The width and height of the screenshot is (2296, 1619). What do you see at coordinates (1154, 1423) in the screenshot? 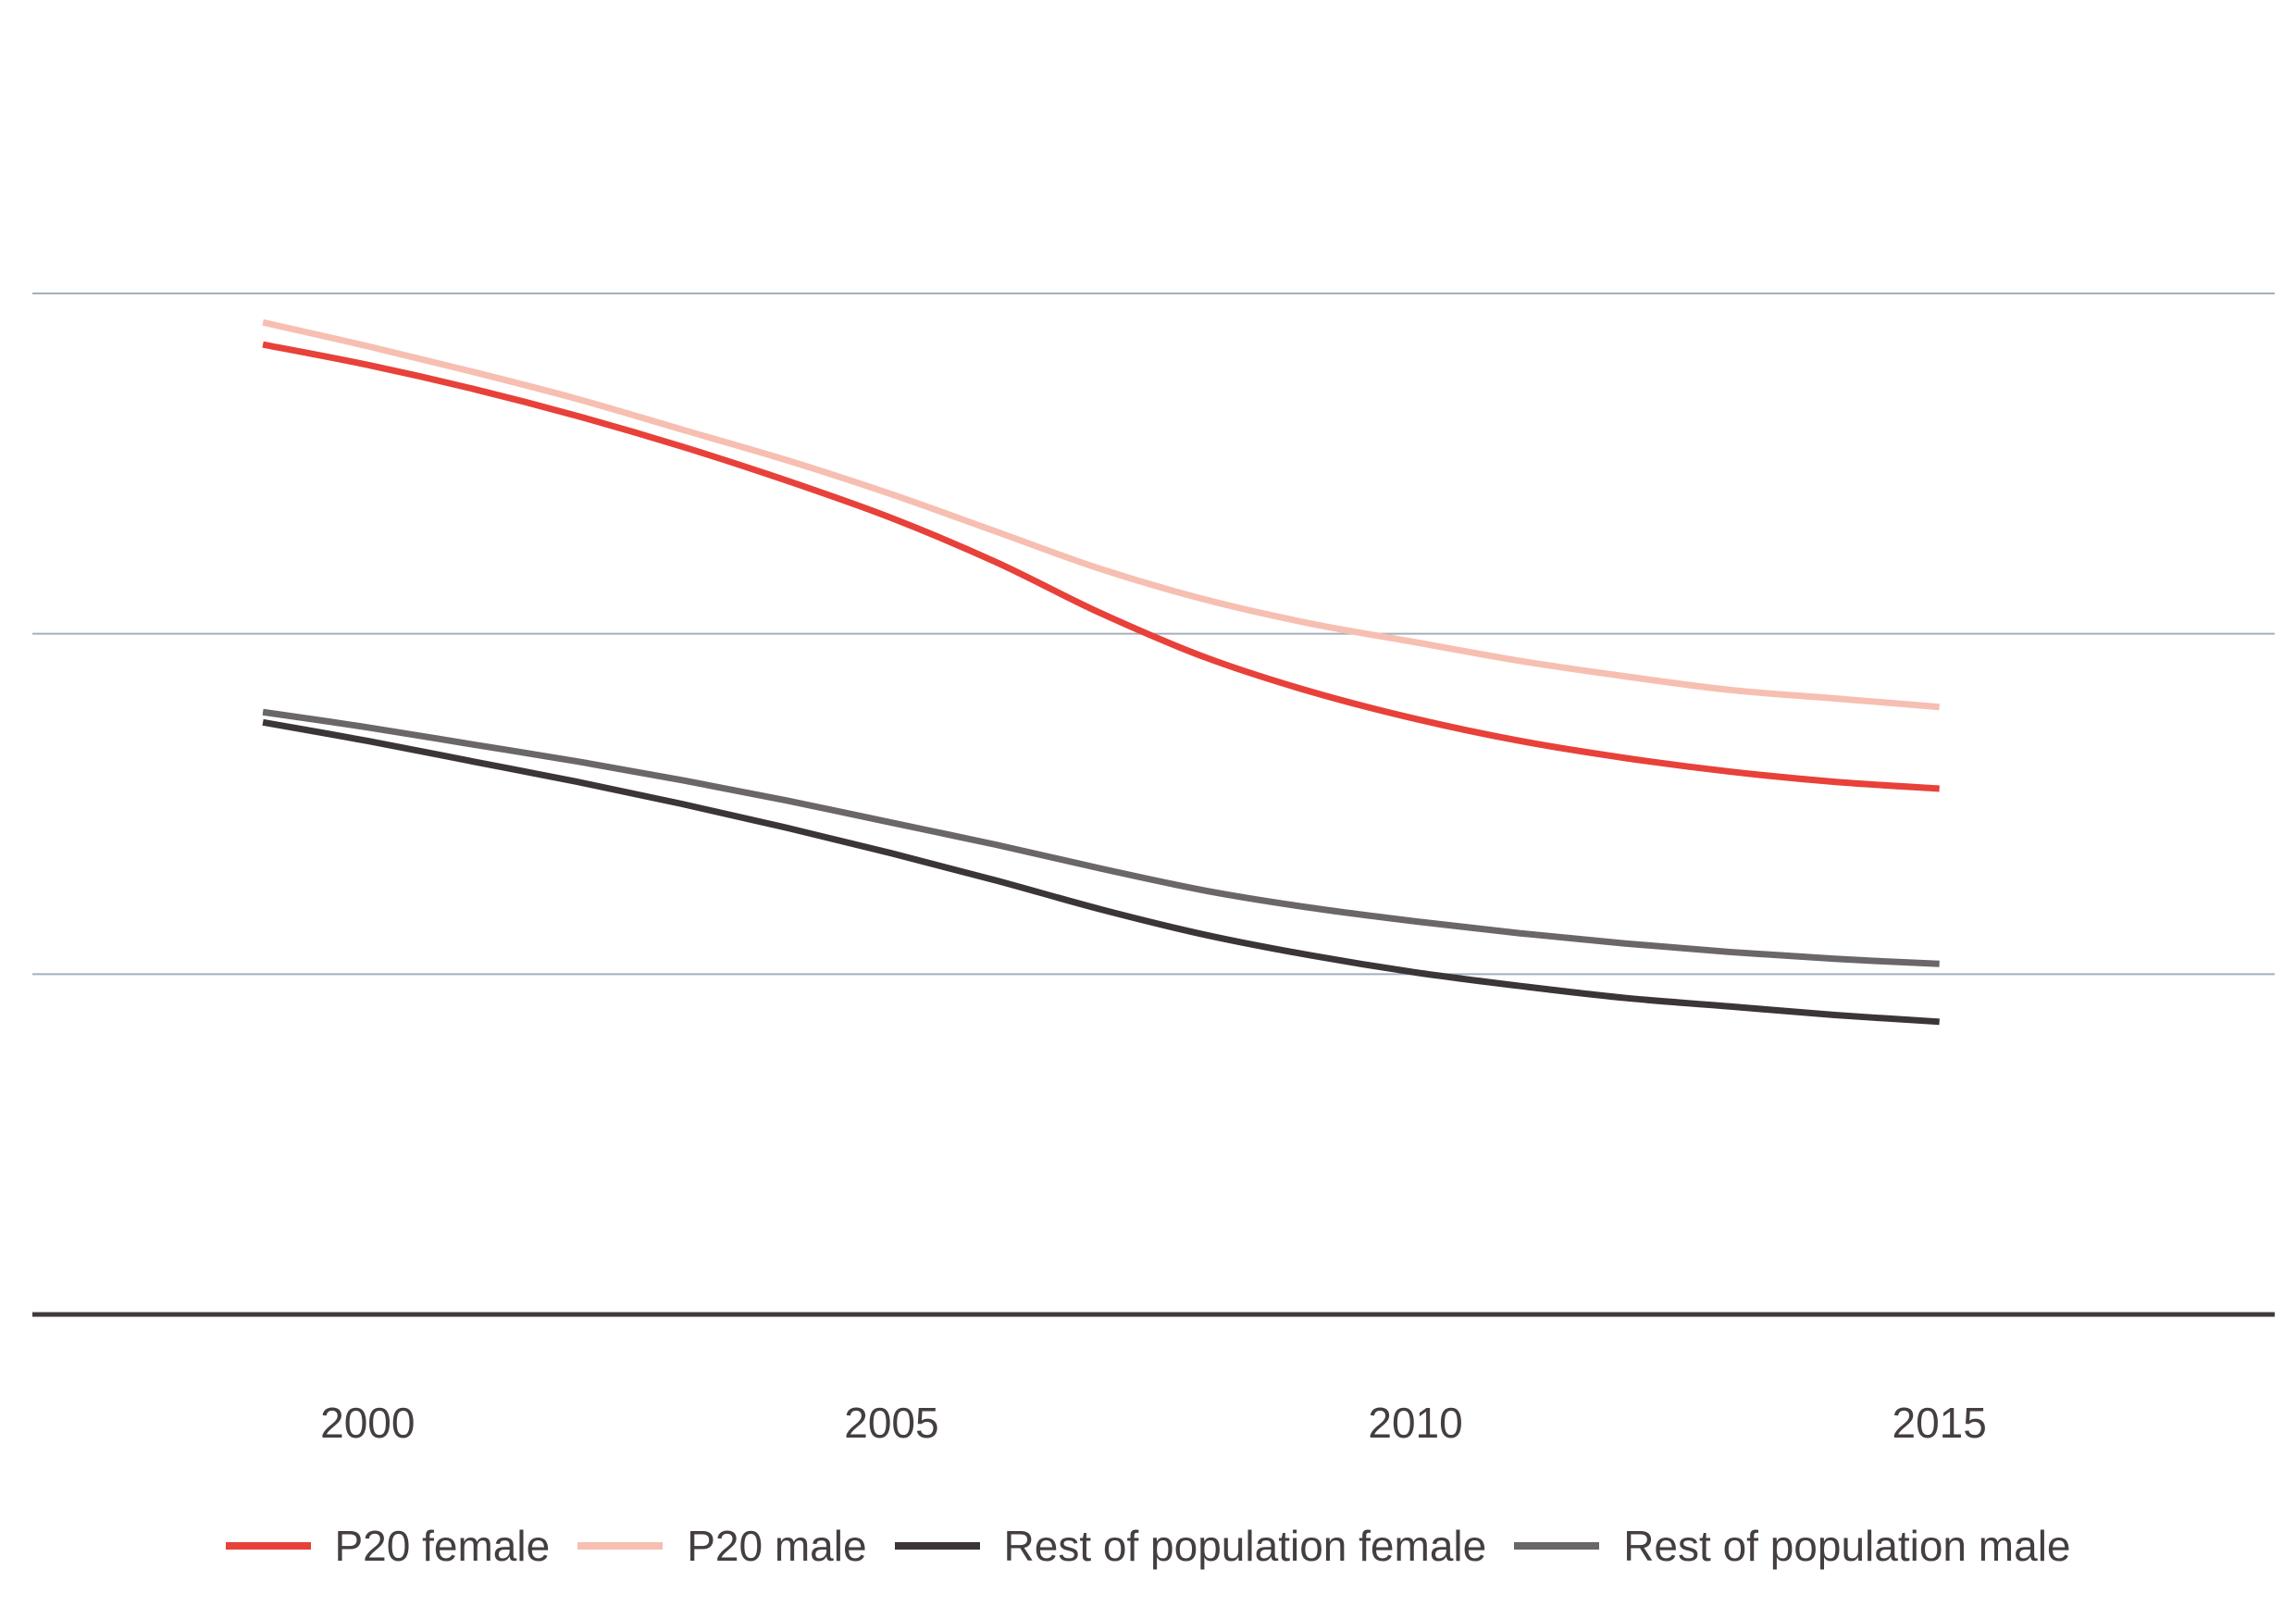
I see `x-axis-tick-labels: 2000 2005 2010 2015` at bounding box center [1154, 1423].